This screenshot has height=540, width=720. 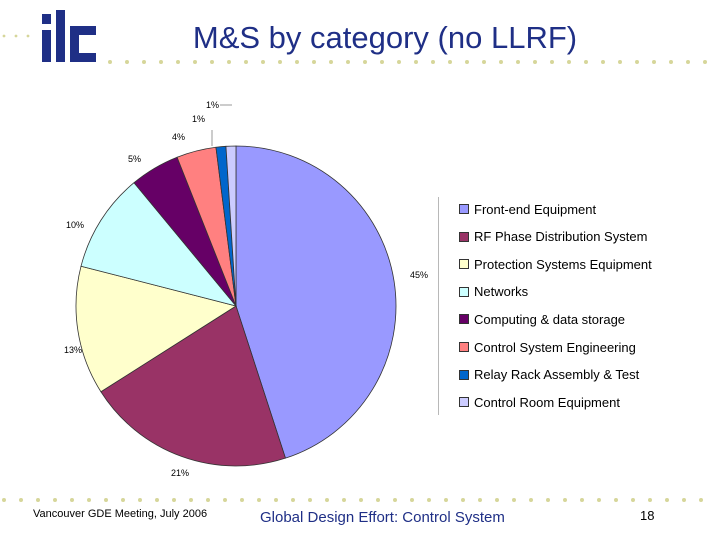 I want to click on legend-label: Relay Rack Assembly & Test, so click(x=557, y=375).